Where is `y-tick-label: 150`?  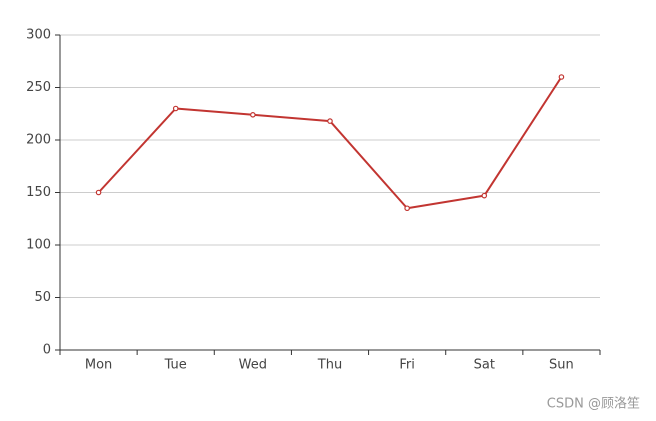
y-tick-label: 150 is located at coordinates (38, 192).